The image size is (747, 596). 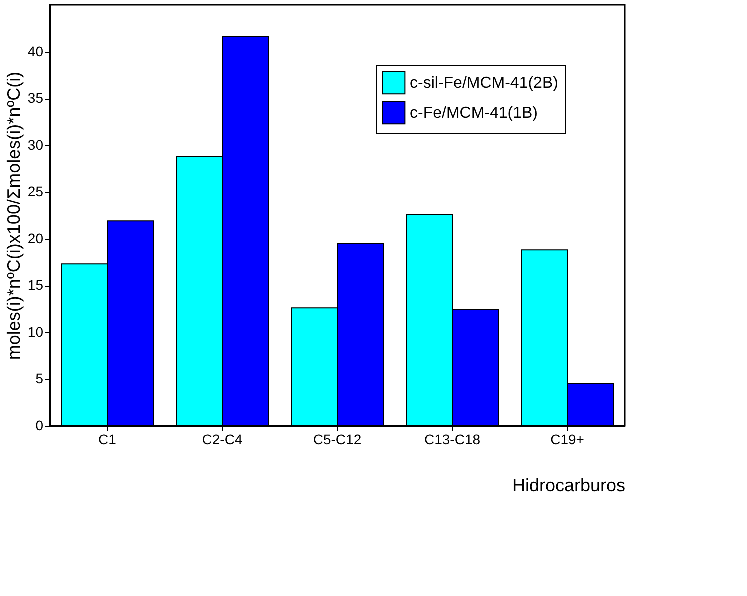 What do you see at coordinates (484, 83) in the screenshot?
I see `legend-label: c-sil-Fe/MCM-41(2B)` at bounding box center [484, 83].